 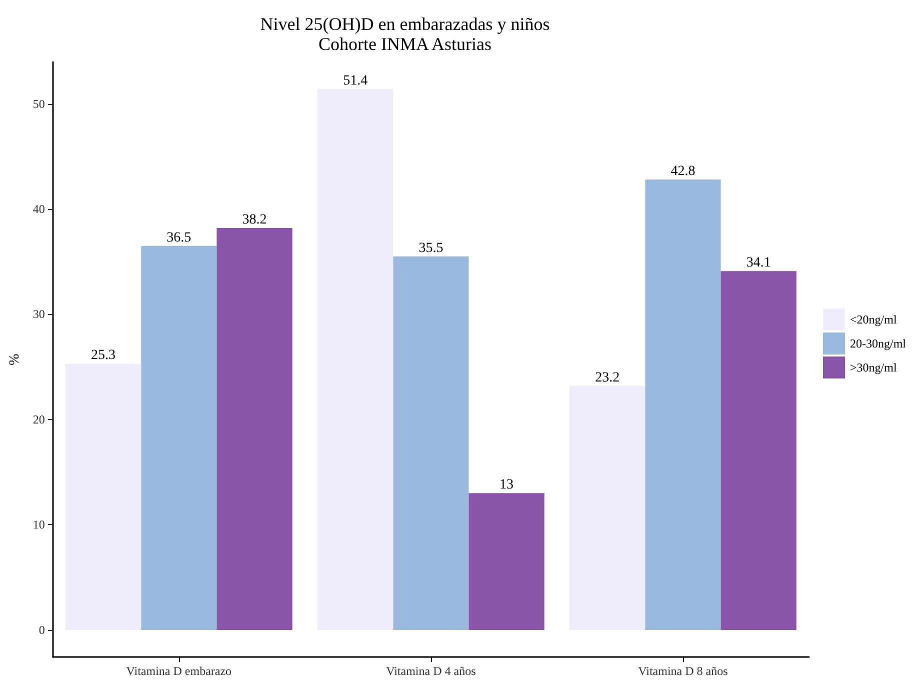 What do you see at coordinates (38, 525) in the screenshot?
I see `y-tick-label: 10` at bounding box center [38, 525].